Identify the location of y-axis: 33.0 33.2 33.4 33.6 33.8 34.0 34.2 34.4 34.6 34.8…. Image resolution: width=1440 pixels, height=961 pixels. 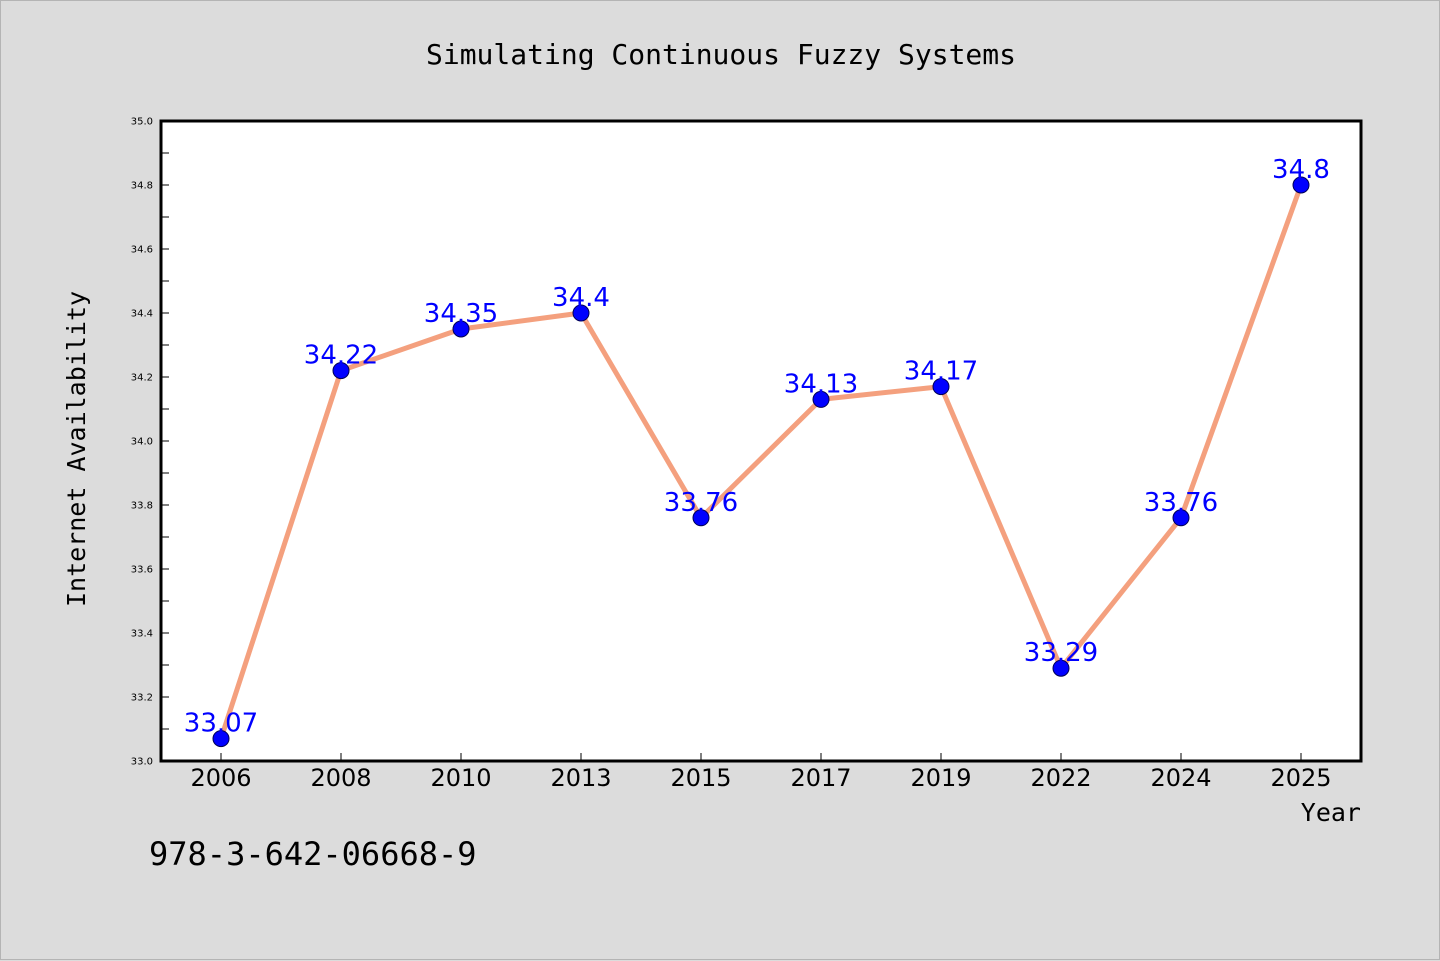
(150, 442).